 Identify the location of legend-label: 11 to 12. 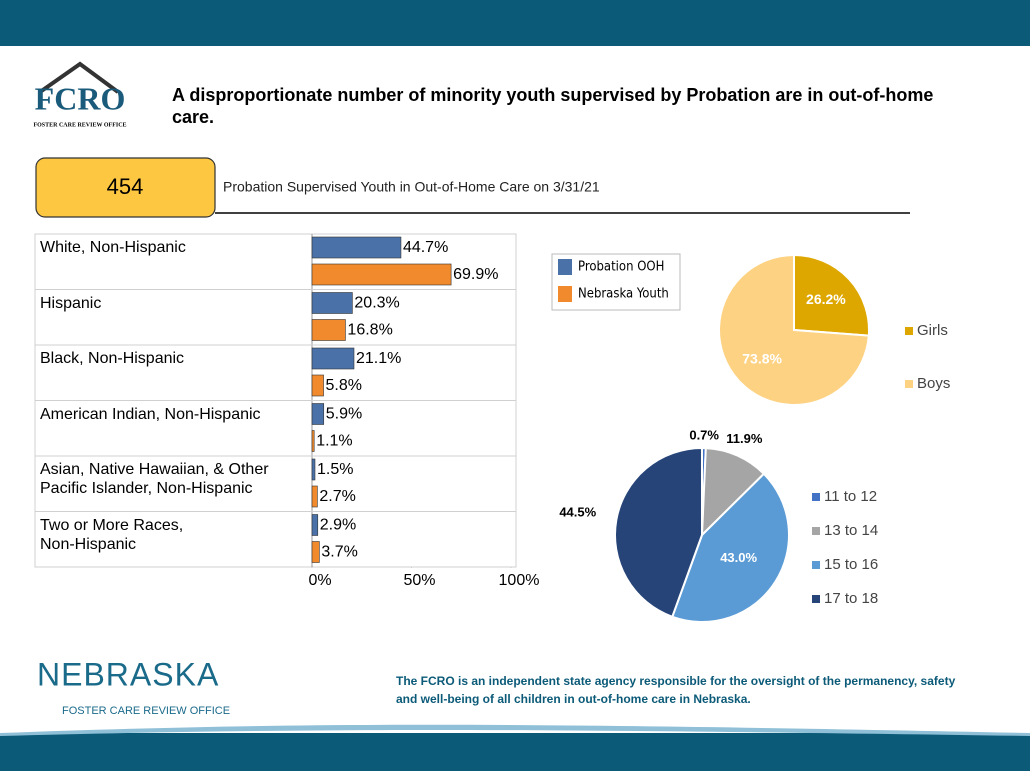
(850, 496).